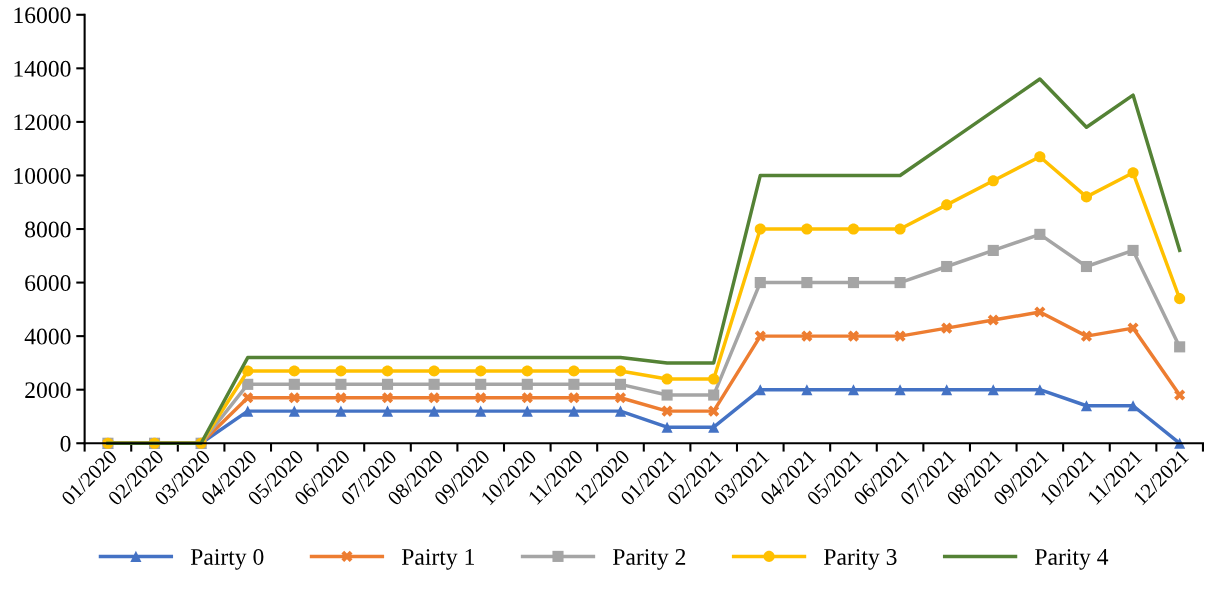 This screenshot has width=1209, height=591. I want to click on y-tick-label: 10000, so click(42, 175).